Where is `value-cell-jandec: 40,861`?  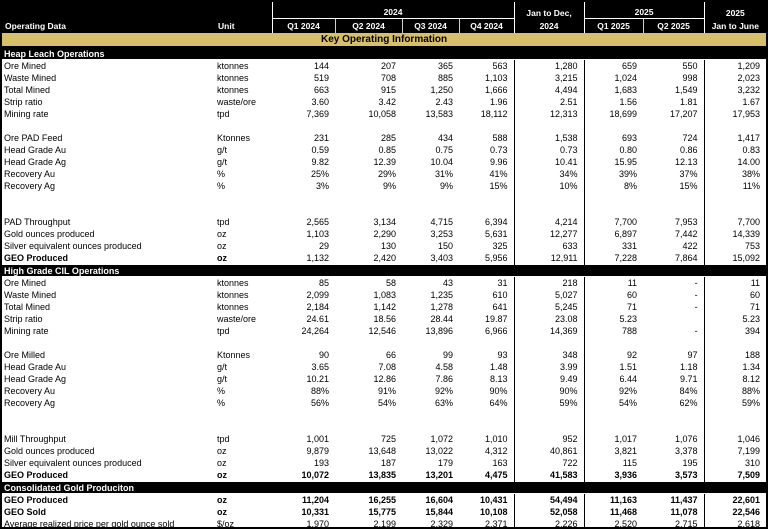
value-cell-jandec: 40,861 is located at coordinates (549, 451).